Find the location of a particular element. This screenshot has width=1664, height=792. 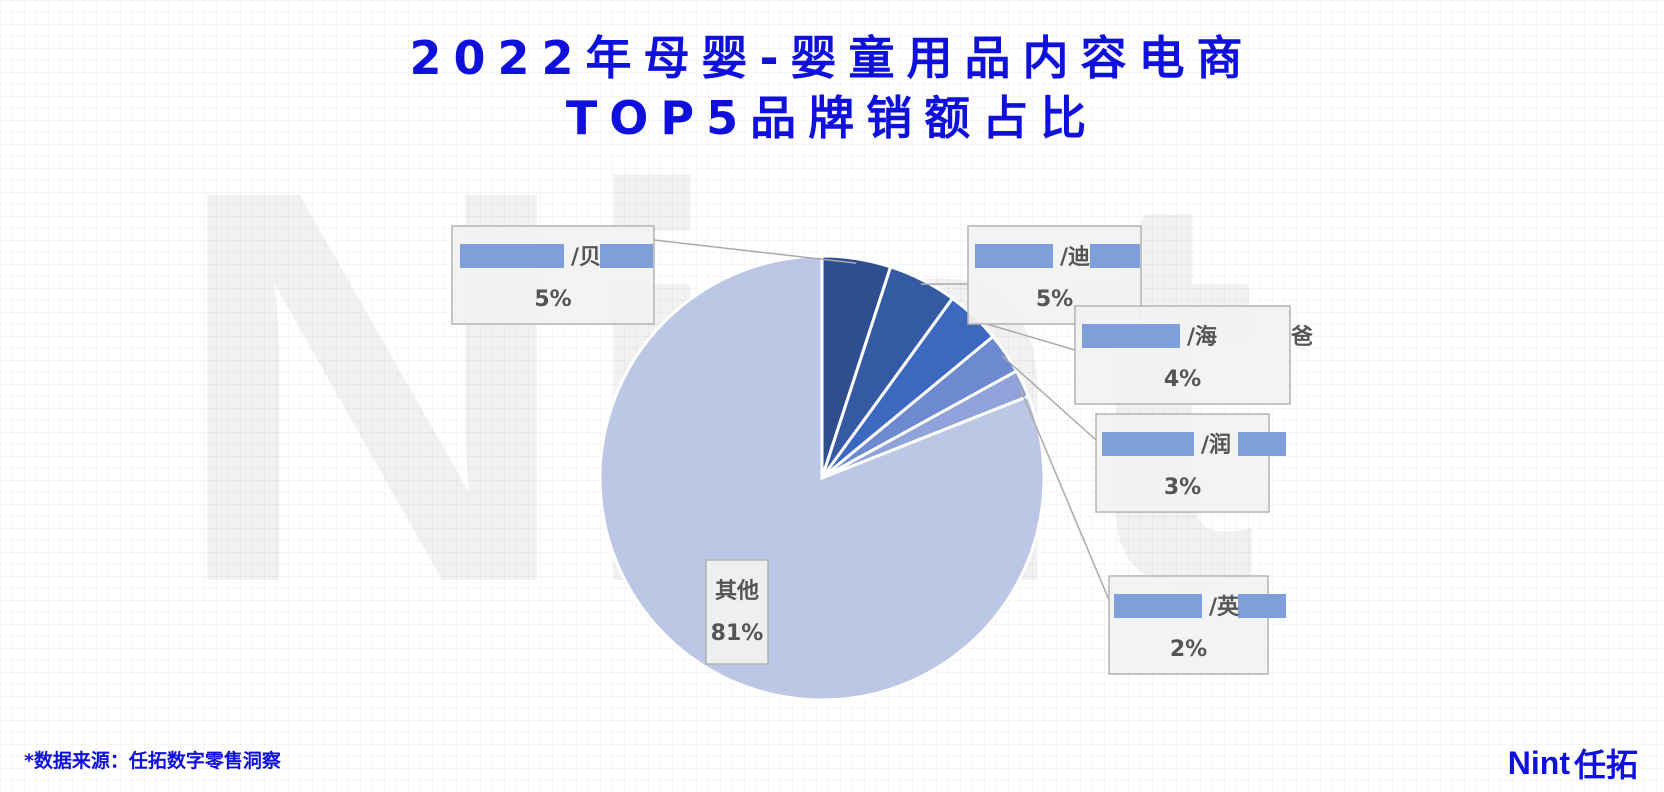

chart-title-line2: TOP5品牌销额占比 is located at coordinates (832, 118).